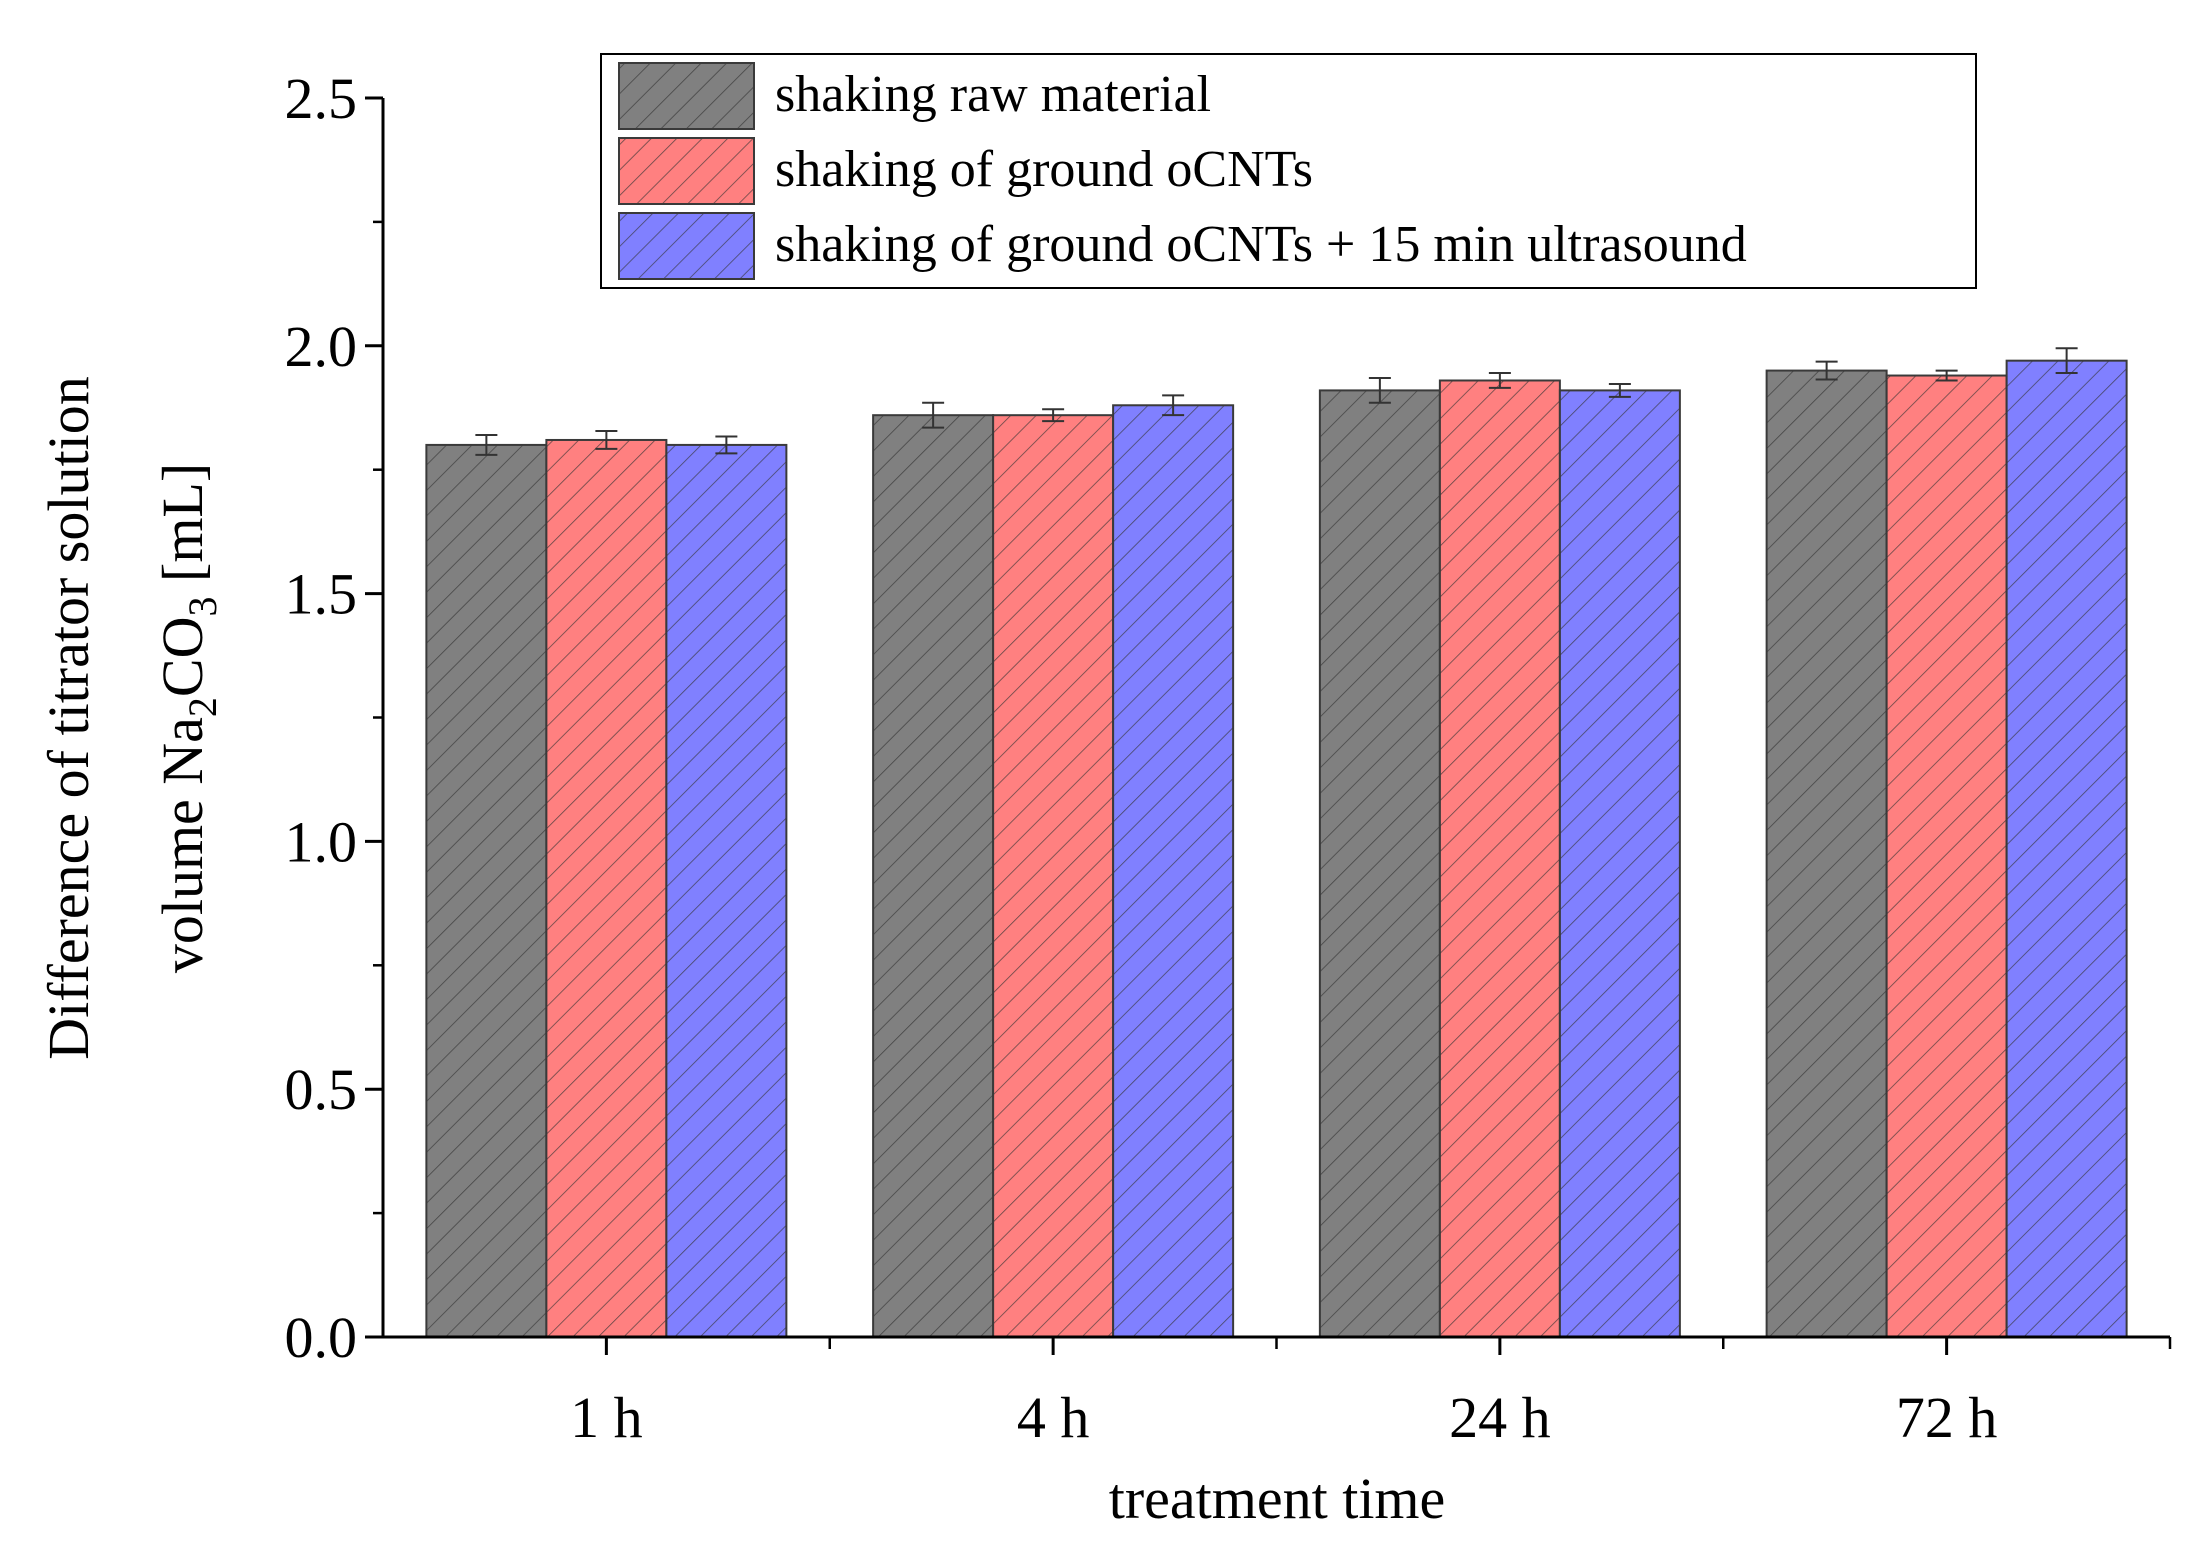  Describe the element at coordinates (1277, 1498) in the screenshot. I see `x-axis-label: treatment time` at that location.